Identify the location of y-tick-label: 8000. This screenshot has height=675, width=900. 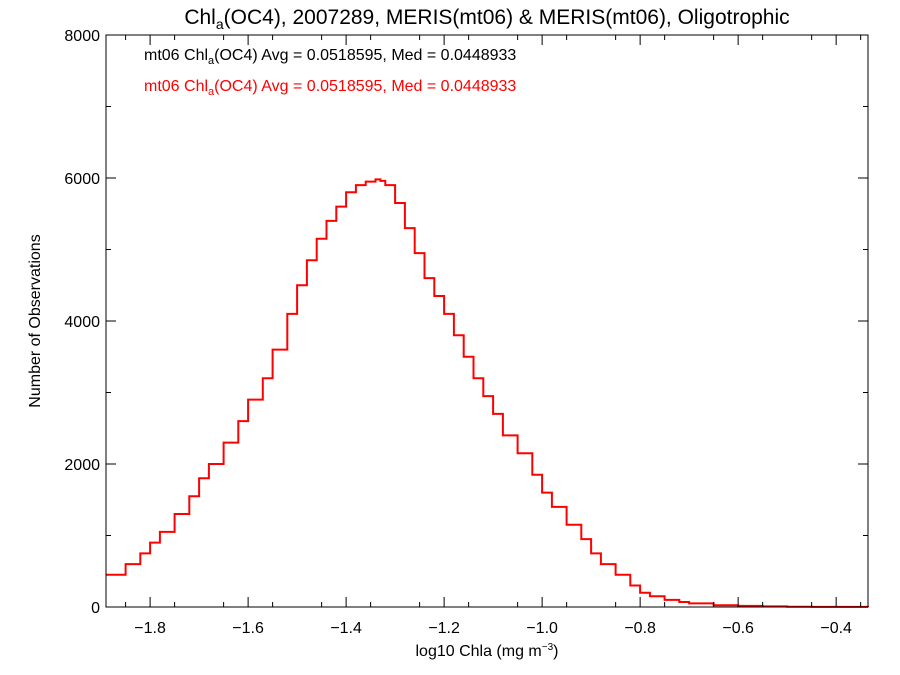
(82, 36).